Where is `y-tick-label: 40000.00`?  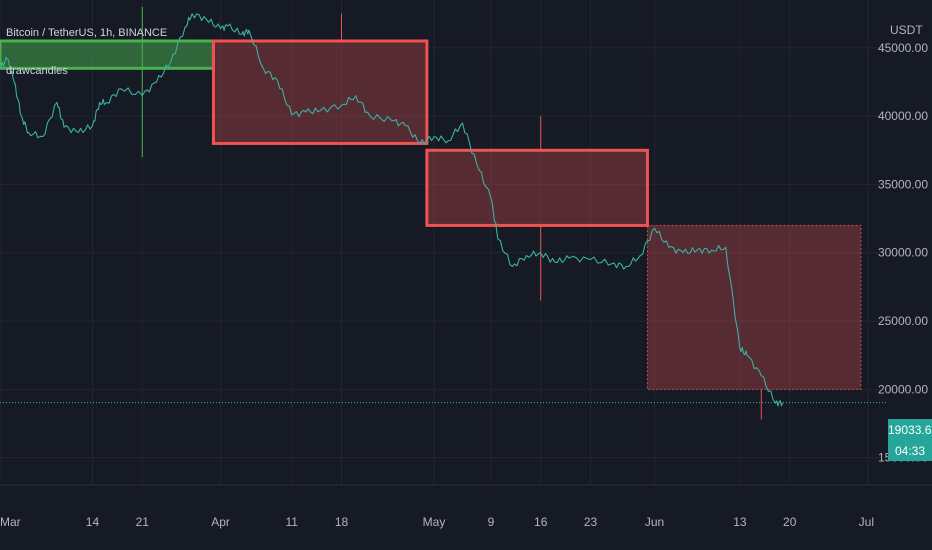 y-tick-label: 40000.00 is located at coordinates (903, 116).